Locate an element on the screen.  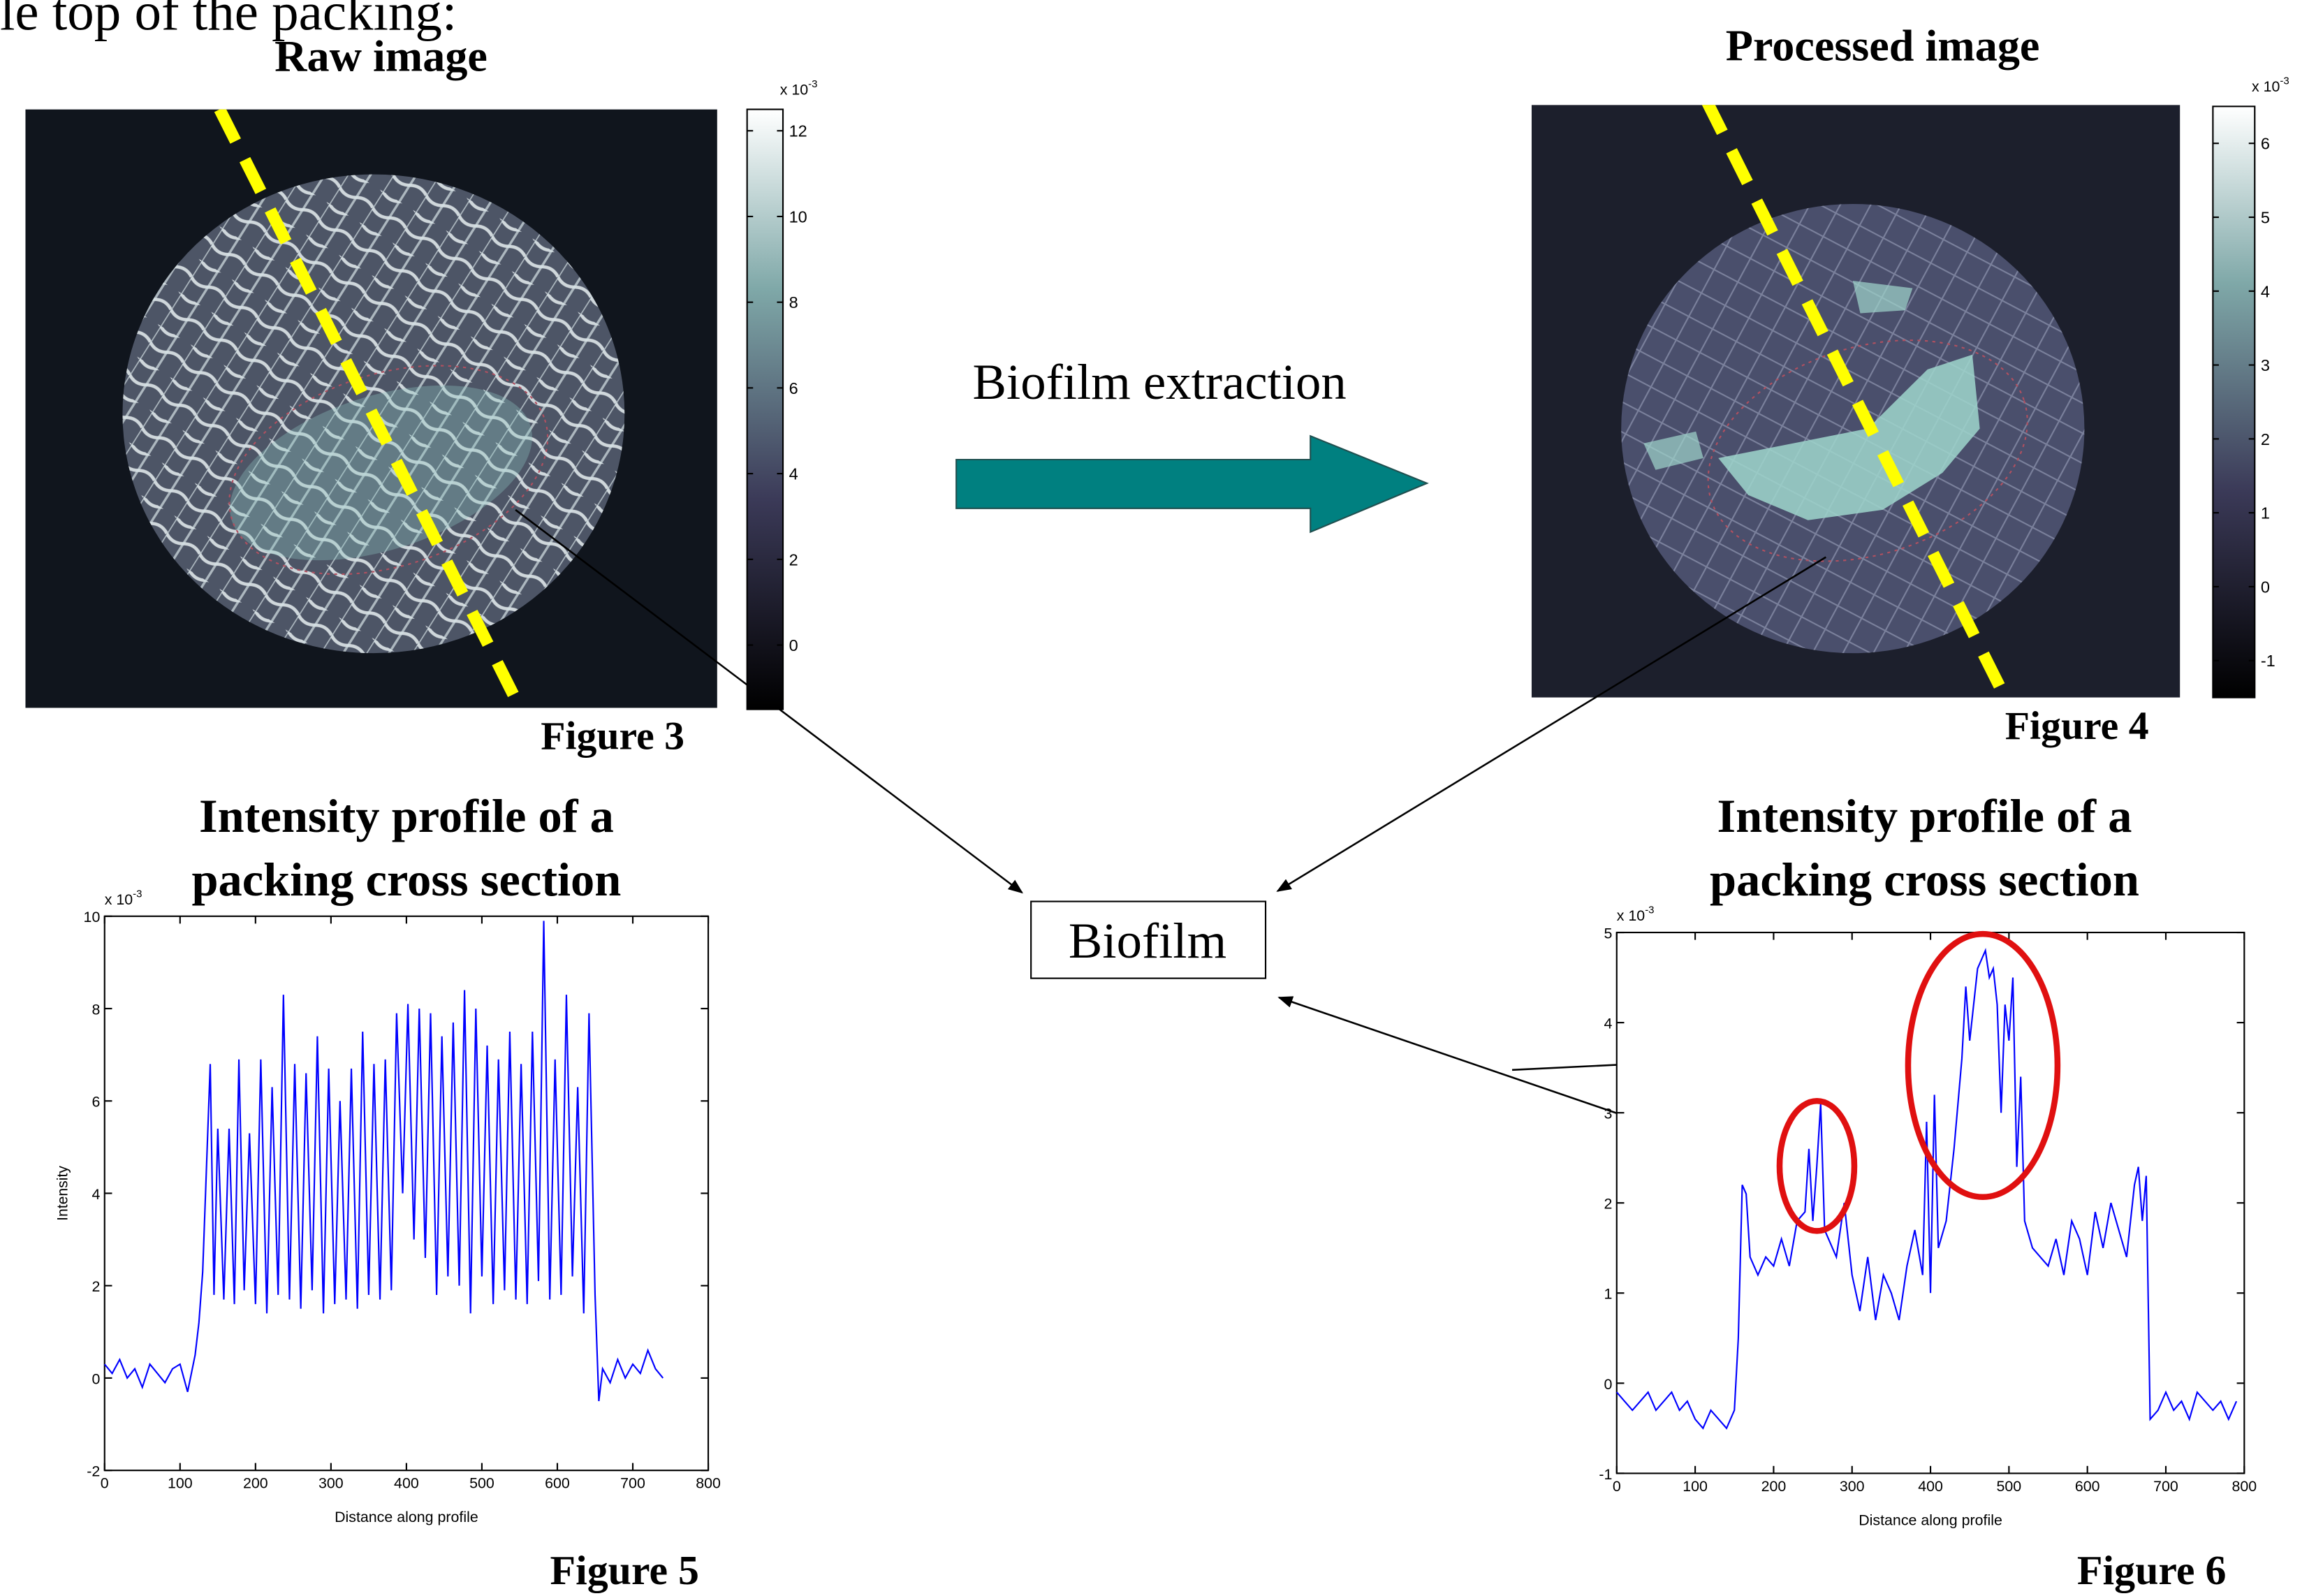
figure-caption: Figure 3 is located at coordinates (612, 737).